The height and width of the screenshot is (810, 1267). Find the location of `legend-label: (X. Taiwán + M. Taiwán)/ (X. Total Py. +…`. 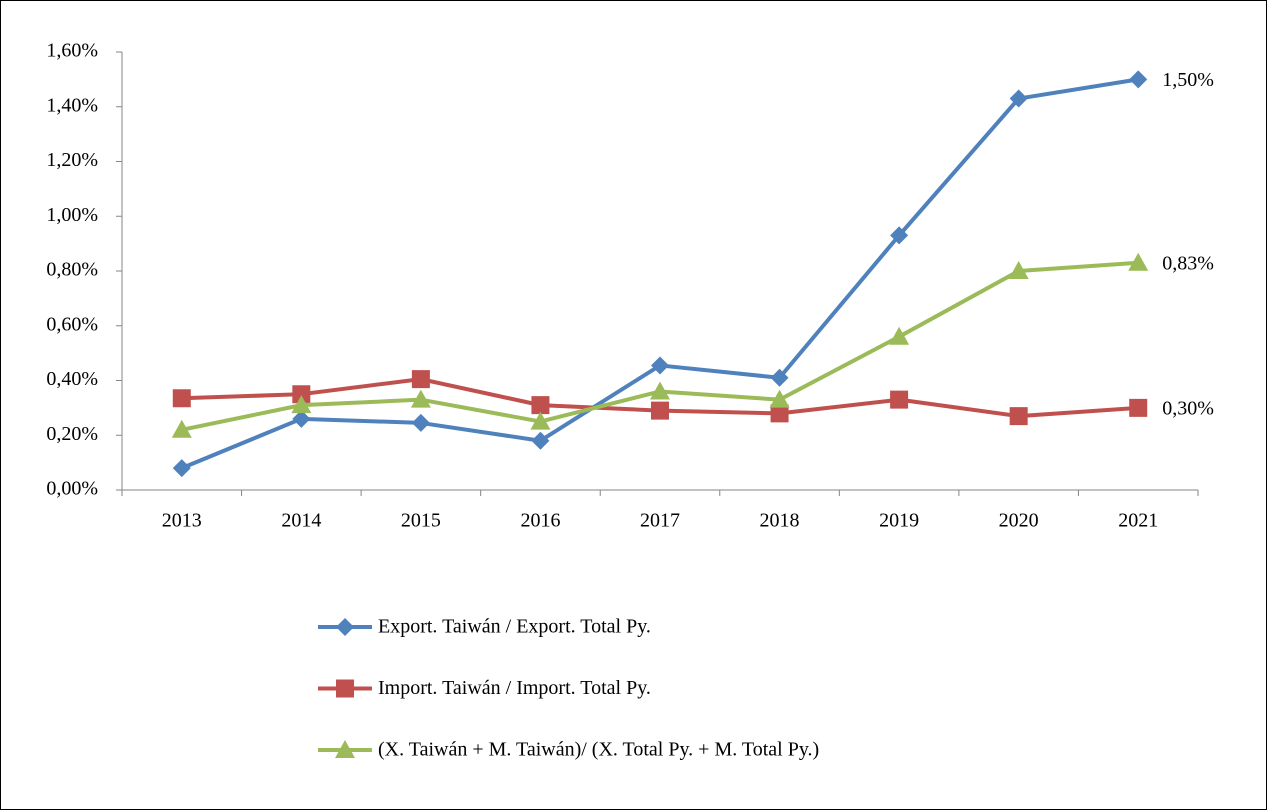

legend-label: (X. Taiwán + M. Taiwán)/ (X. Total Py. +… is located at coordinates (598, 750).